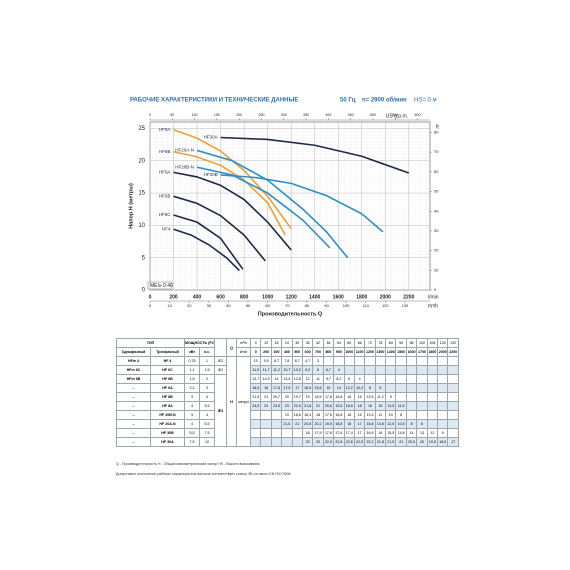 This screenshot has width=570, height=570. Describe the element at coordinates (287, 379) in the screenshot. I see `cell: 13,5` at that location.